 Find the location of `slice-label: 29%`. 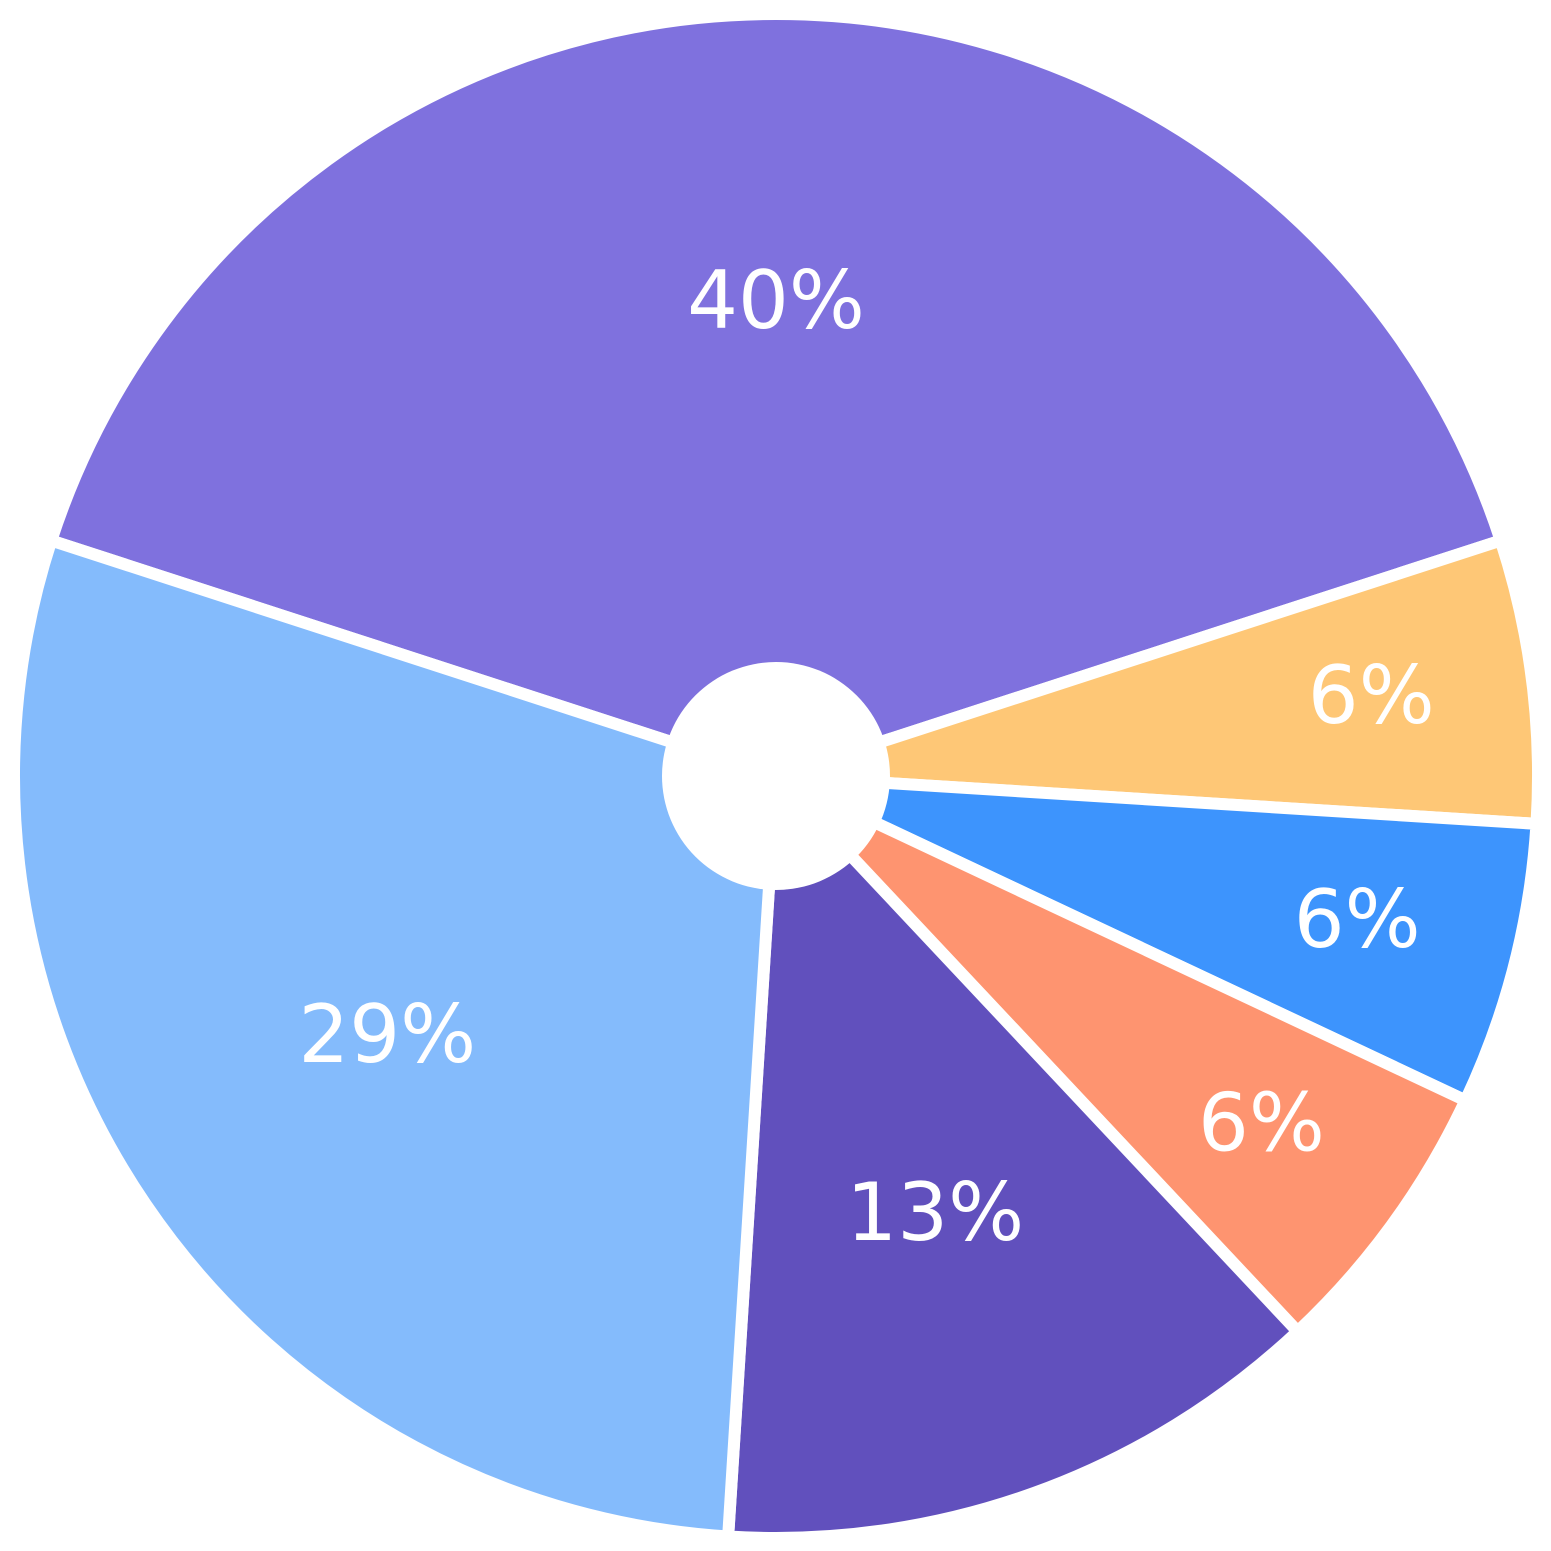

slice-label: 29% is located at coordinates (387, 1034).